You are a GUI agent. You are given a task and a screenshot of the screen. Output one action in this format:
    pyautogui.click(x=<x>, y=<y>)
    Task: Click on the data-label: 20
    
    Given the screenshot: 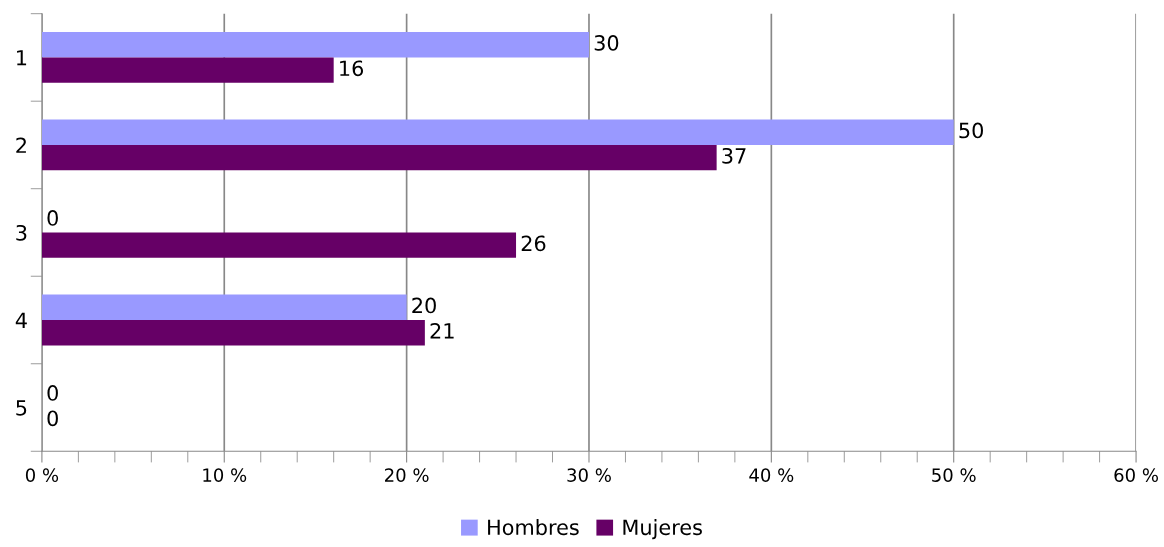 What is the action you would take?
    pyautogui.click(x=424, y=305)
    